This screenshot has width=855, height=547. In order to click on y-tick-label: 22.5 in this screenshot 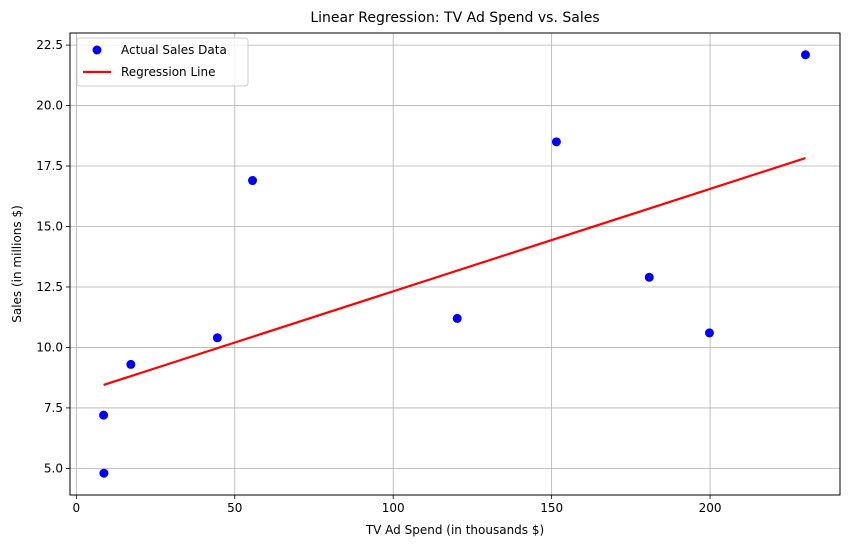, I will do `click(49, 45)`.